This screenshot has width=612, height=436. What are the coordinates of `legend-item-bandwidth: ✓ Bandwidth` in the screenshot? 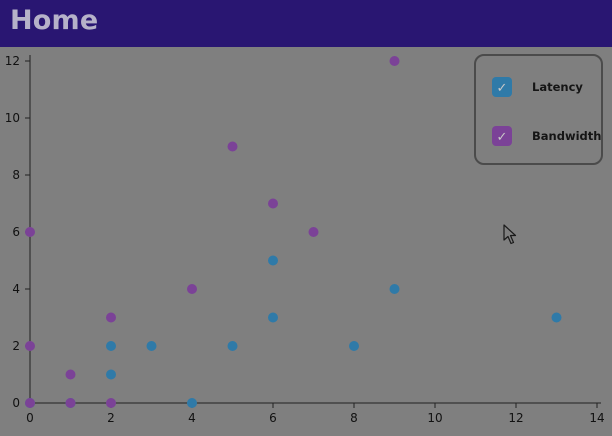 It's located at (546, 136).